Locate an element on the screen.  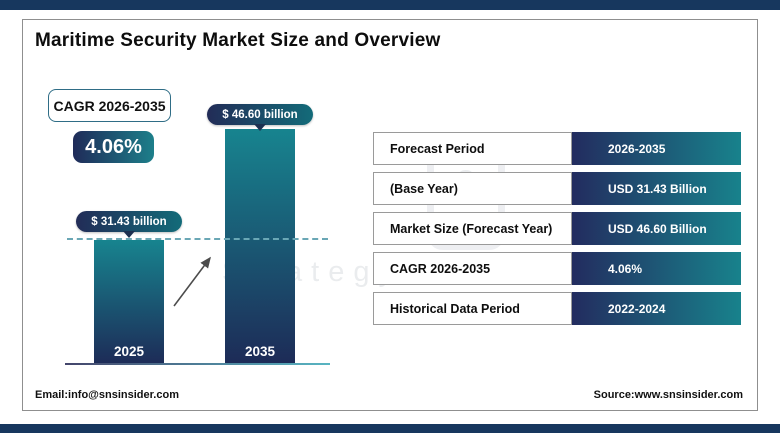
table-row-label: Forecast Period is located at coordinates (472, 148).